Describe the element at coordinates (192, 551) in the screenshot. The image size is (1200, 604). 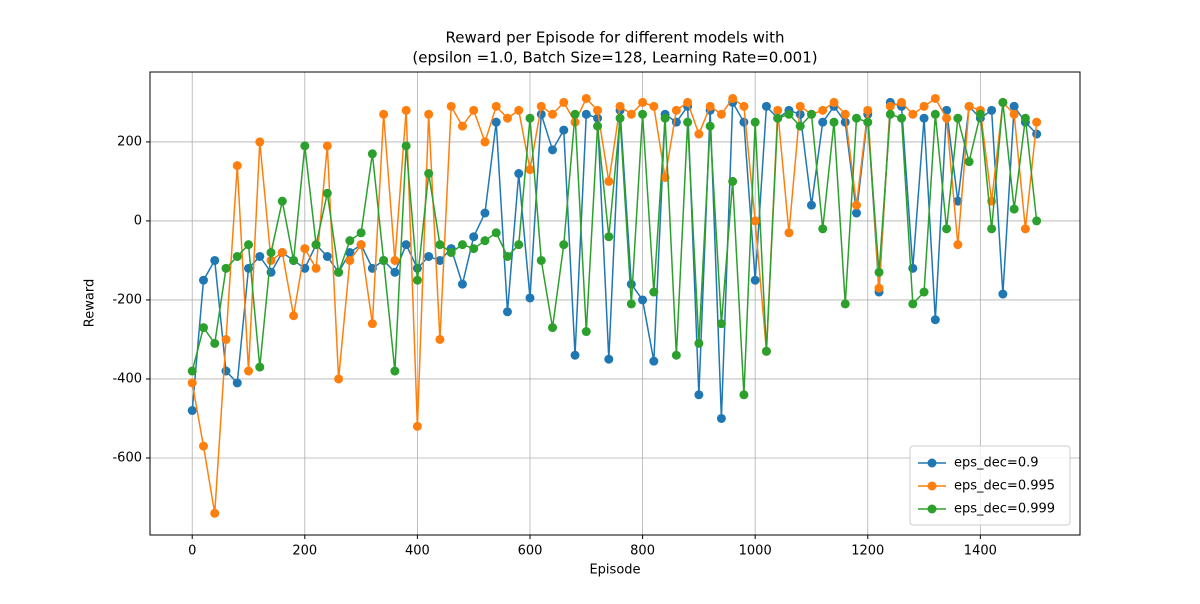
I see `x-tick-label: 0` at that location.